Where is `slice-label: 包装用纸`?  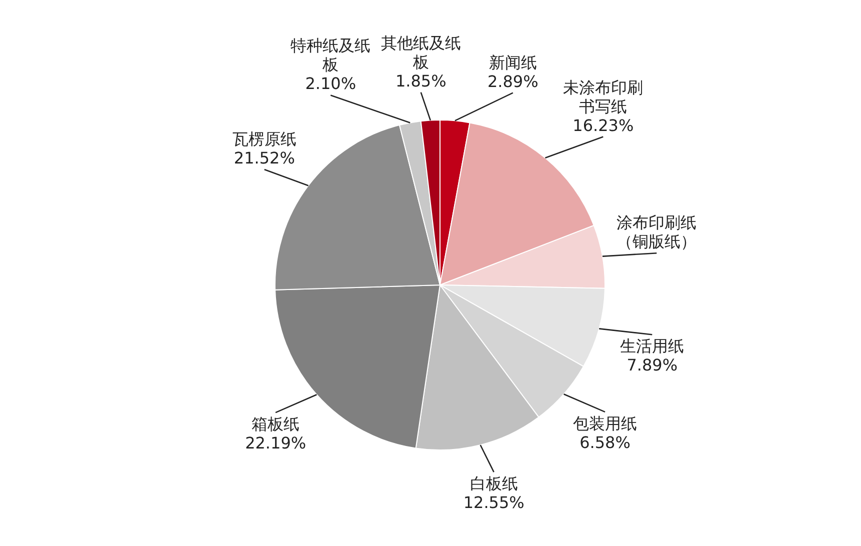
slice-label: 包装用纸 is located at coordinates (605, 423).